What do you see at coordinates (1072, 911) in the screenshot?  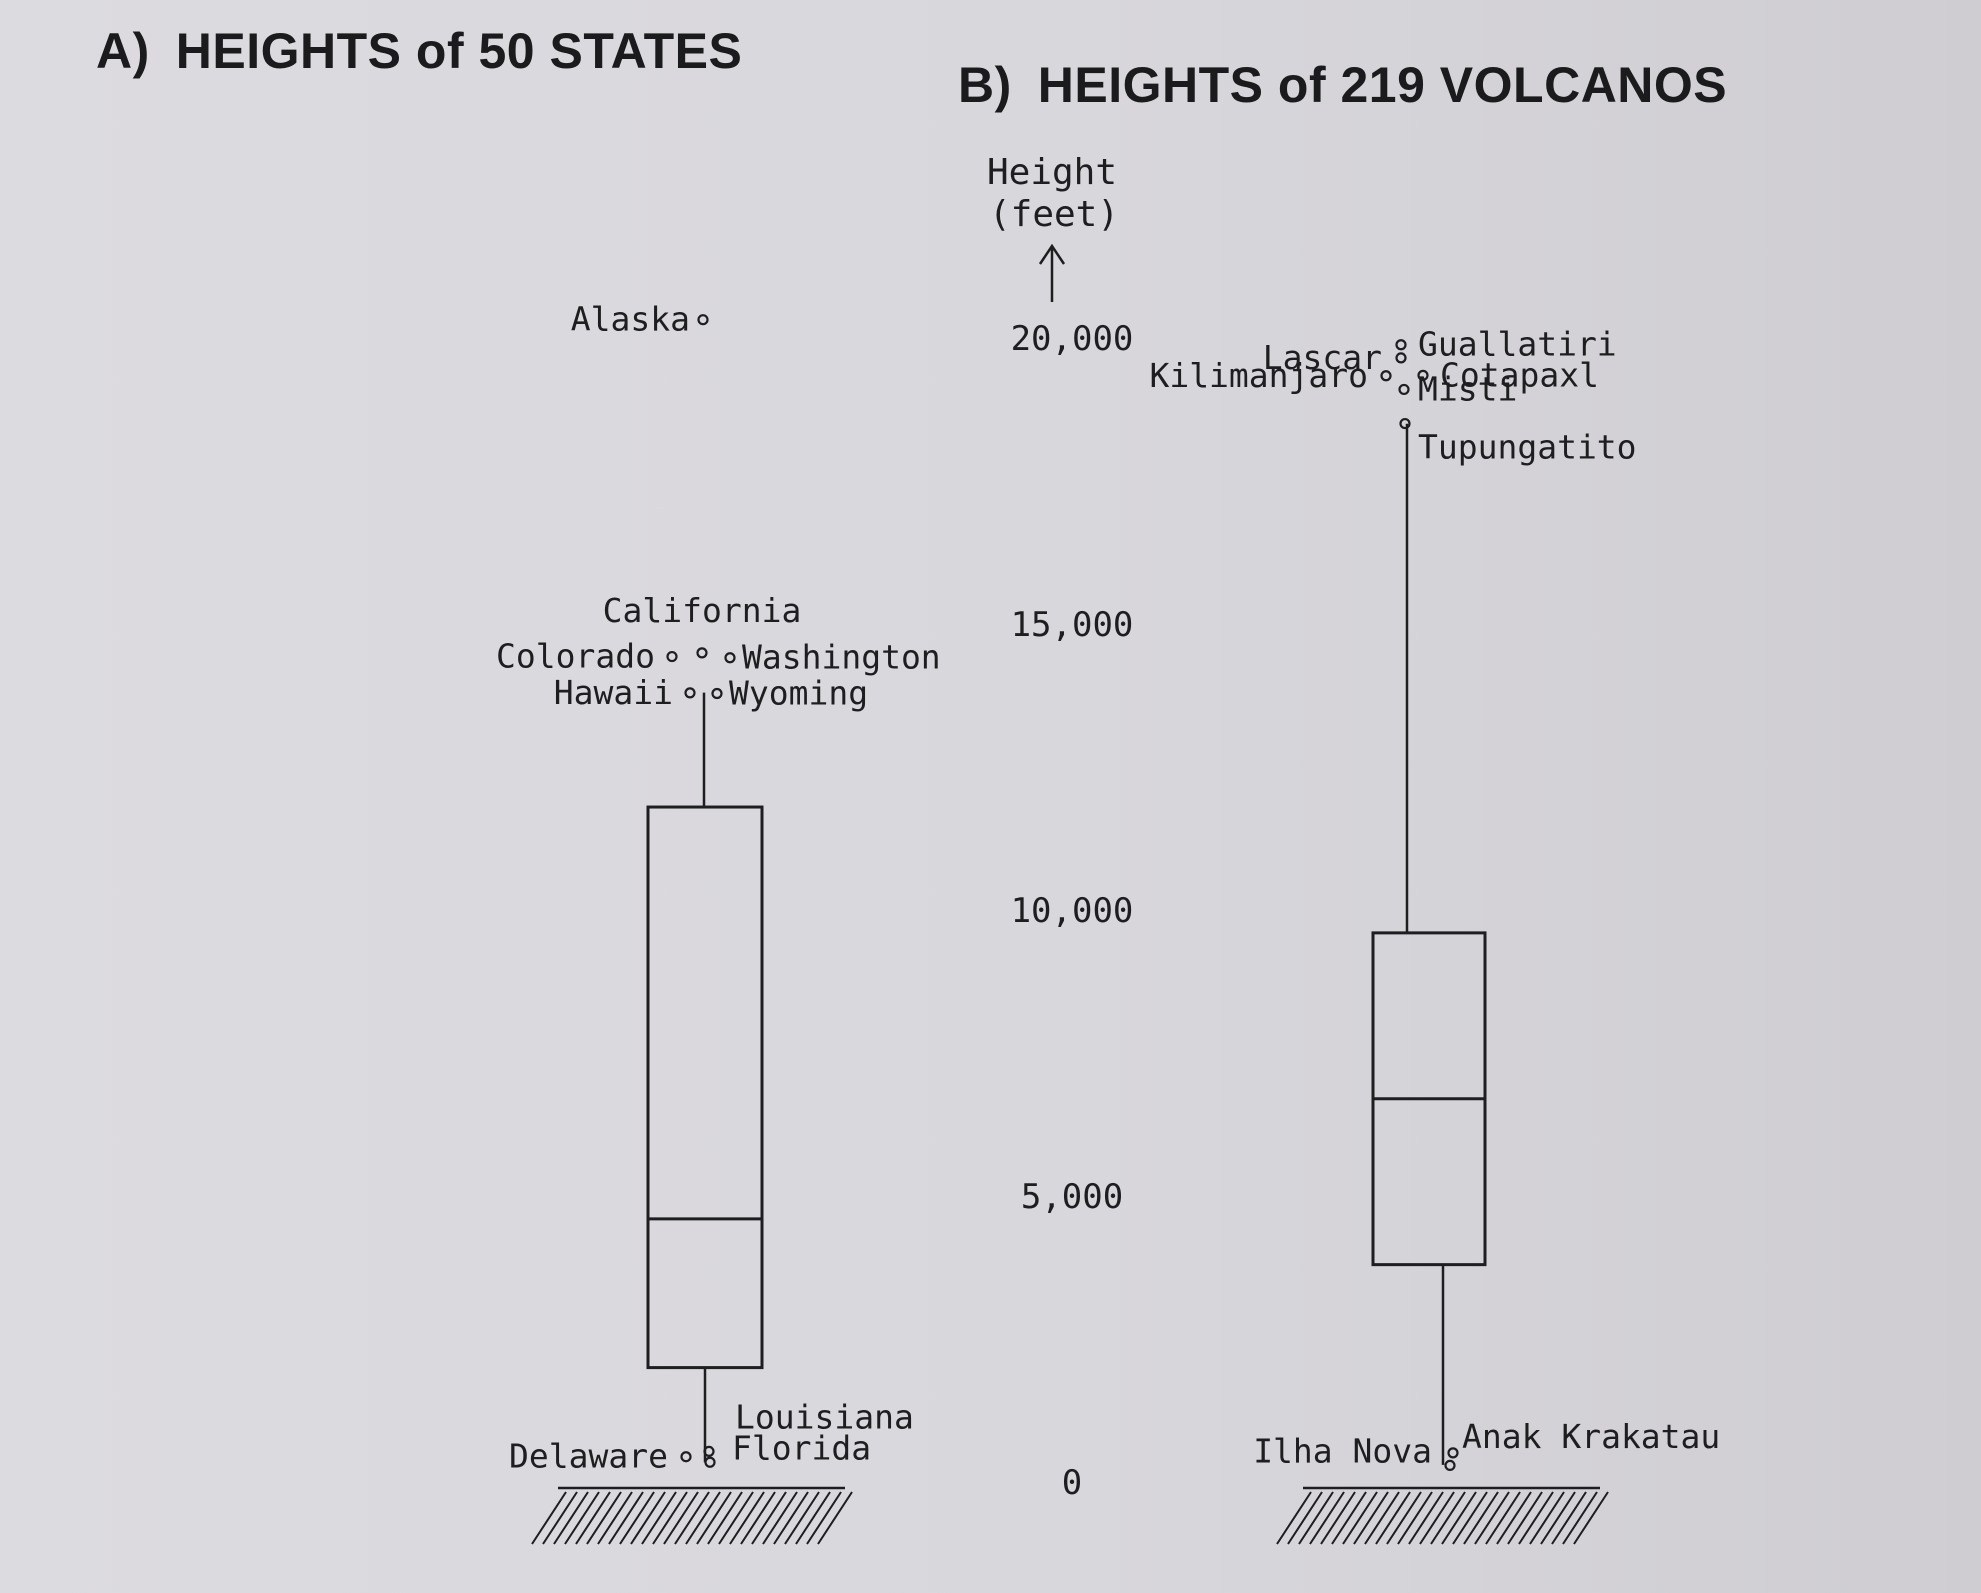 I see `y-tick-label: 10,000` at bounding box center [1072, 911].